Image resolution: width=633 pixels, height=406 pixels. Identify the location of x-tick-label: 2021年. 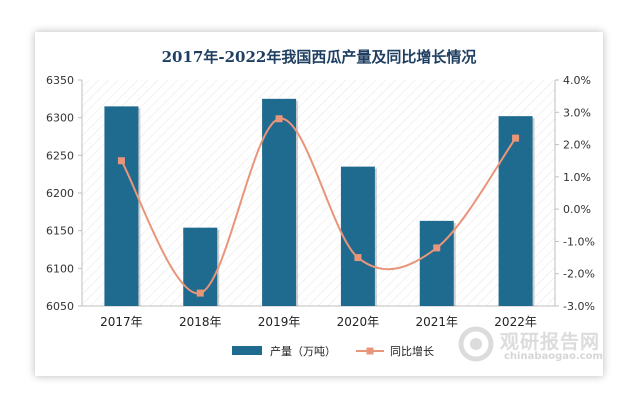
(436, 322).